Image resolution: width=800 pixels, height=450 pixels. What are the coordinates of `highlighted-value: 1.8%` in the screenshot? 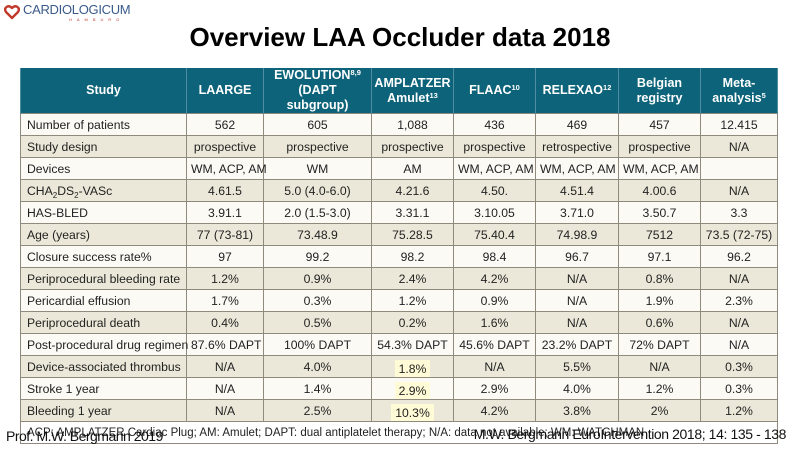 It's located at (412, 368).